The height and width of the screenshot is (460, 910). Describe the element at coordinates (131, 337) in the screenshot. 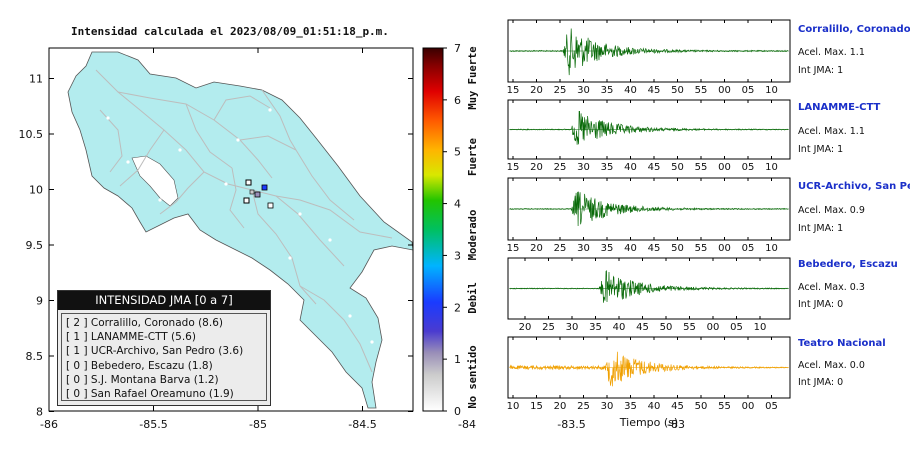

I see `legend-row: [ 1 ] LANAMME-CTT (5.6)` at that location.